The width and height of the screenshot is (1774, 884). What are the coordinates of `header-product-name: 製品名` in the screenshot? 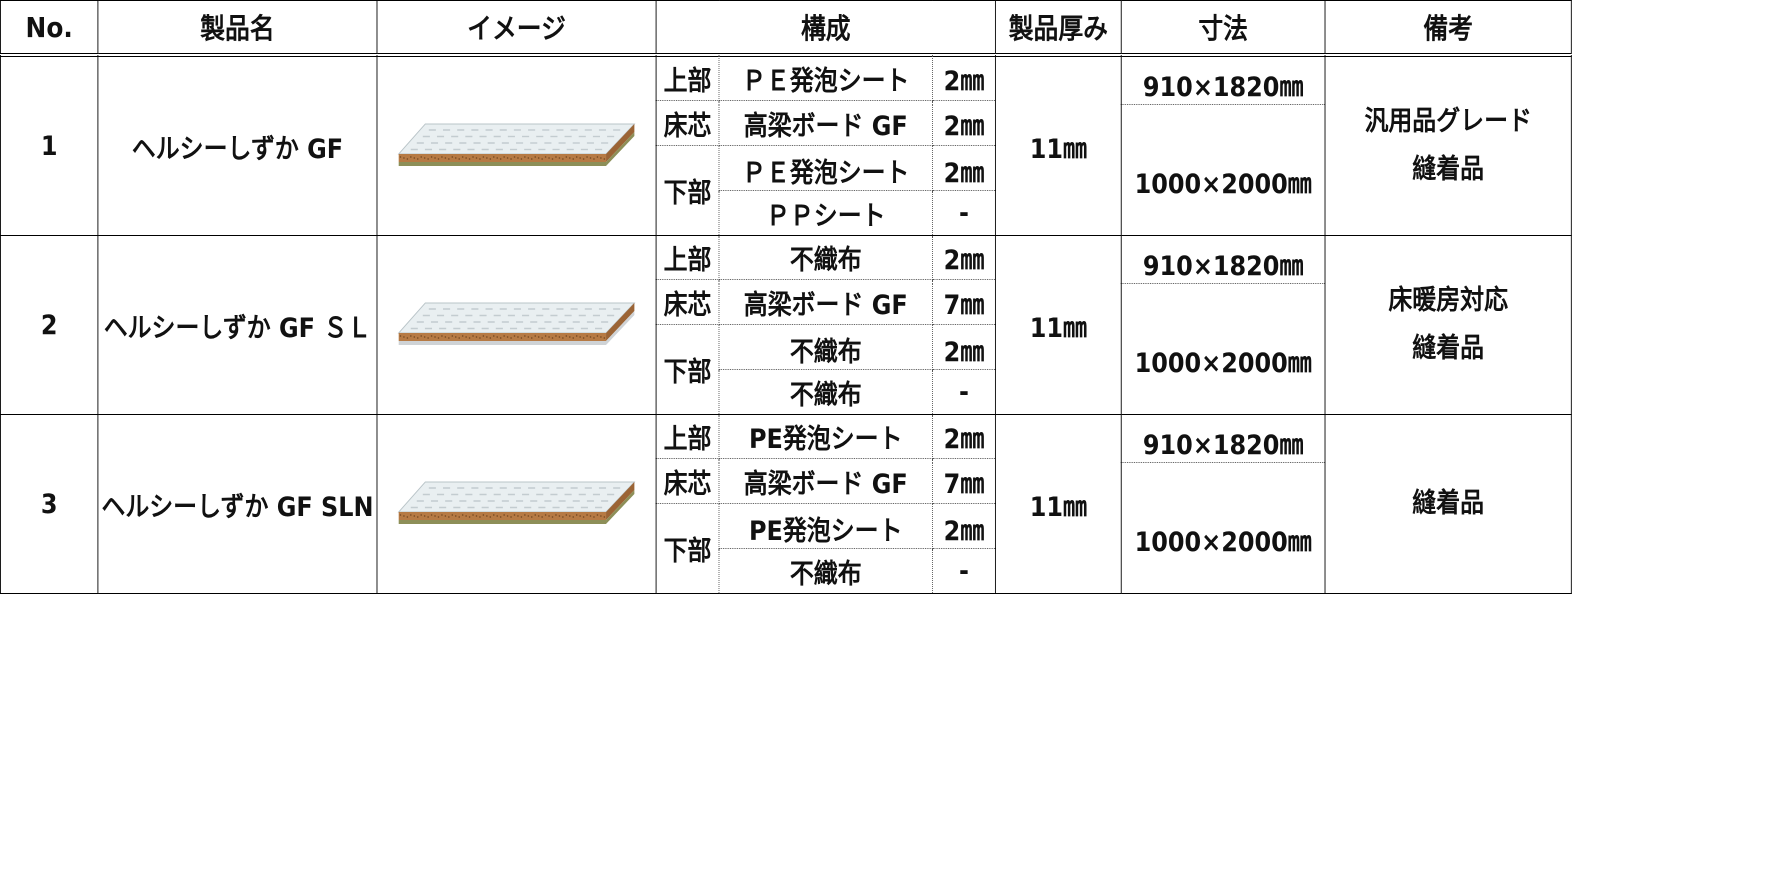 It's located at (237, 28).